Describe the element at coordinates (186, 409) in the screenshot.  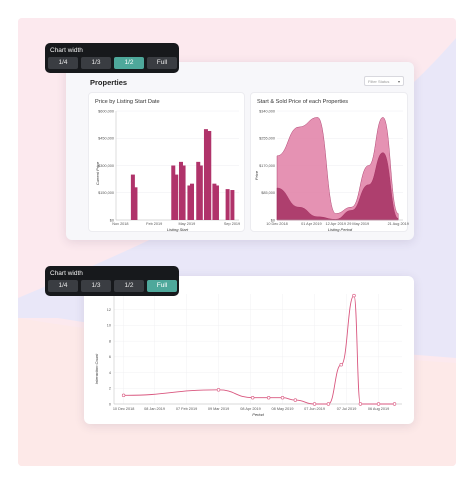
I see `x-tick-label: 07 Feb 2019` at that location.